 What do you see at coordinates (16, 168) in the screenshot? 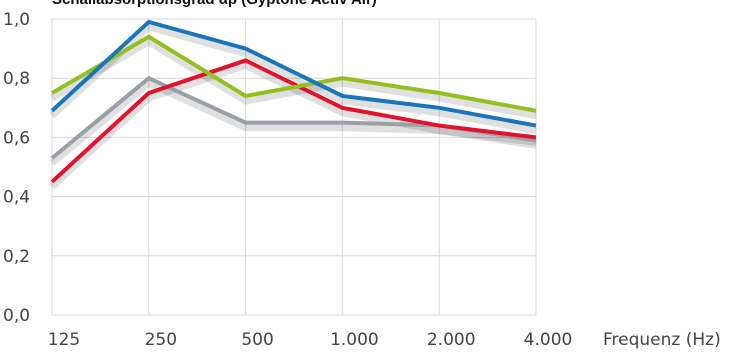
I see `y-axis-ticks: 0,0 0,2 0,4 0,6 0,8 1,0` at bounding box center [16, 168].